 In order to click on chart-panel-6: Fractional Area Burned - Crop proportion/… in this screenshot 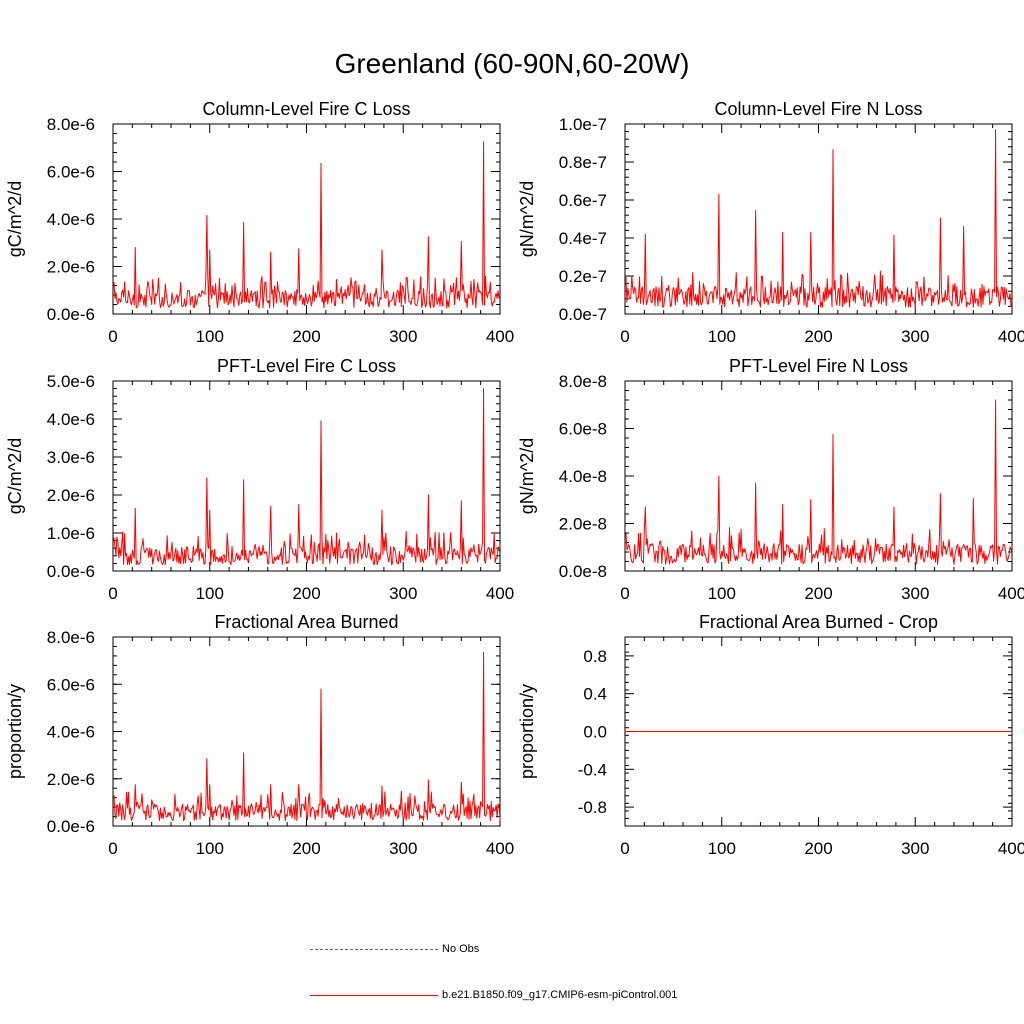, I will do `click(770, 735)`.